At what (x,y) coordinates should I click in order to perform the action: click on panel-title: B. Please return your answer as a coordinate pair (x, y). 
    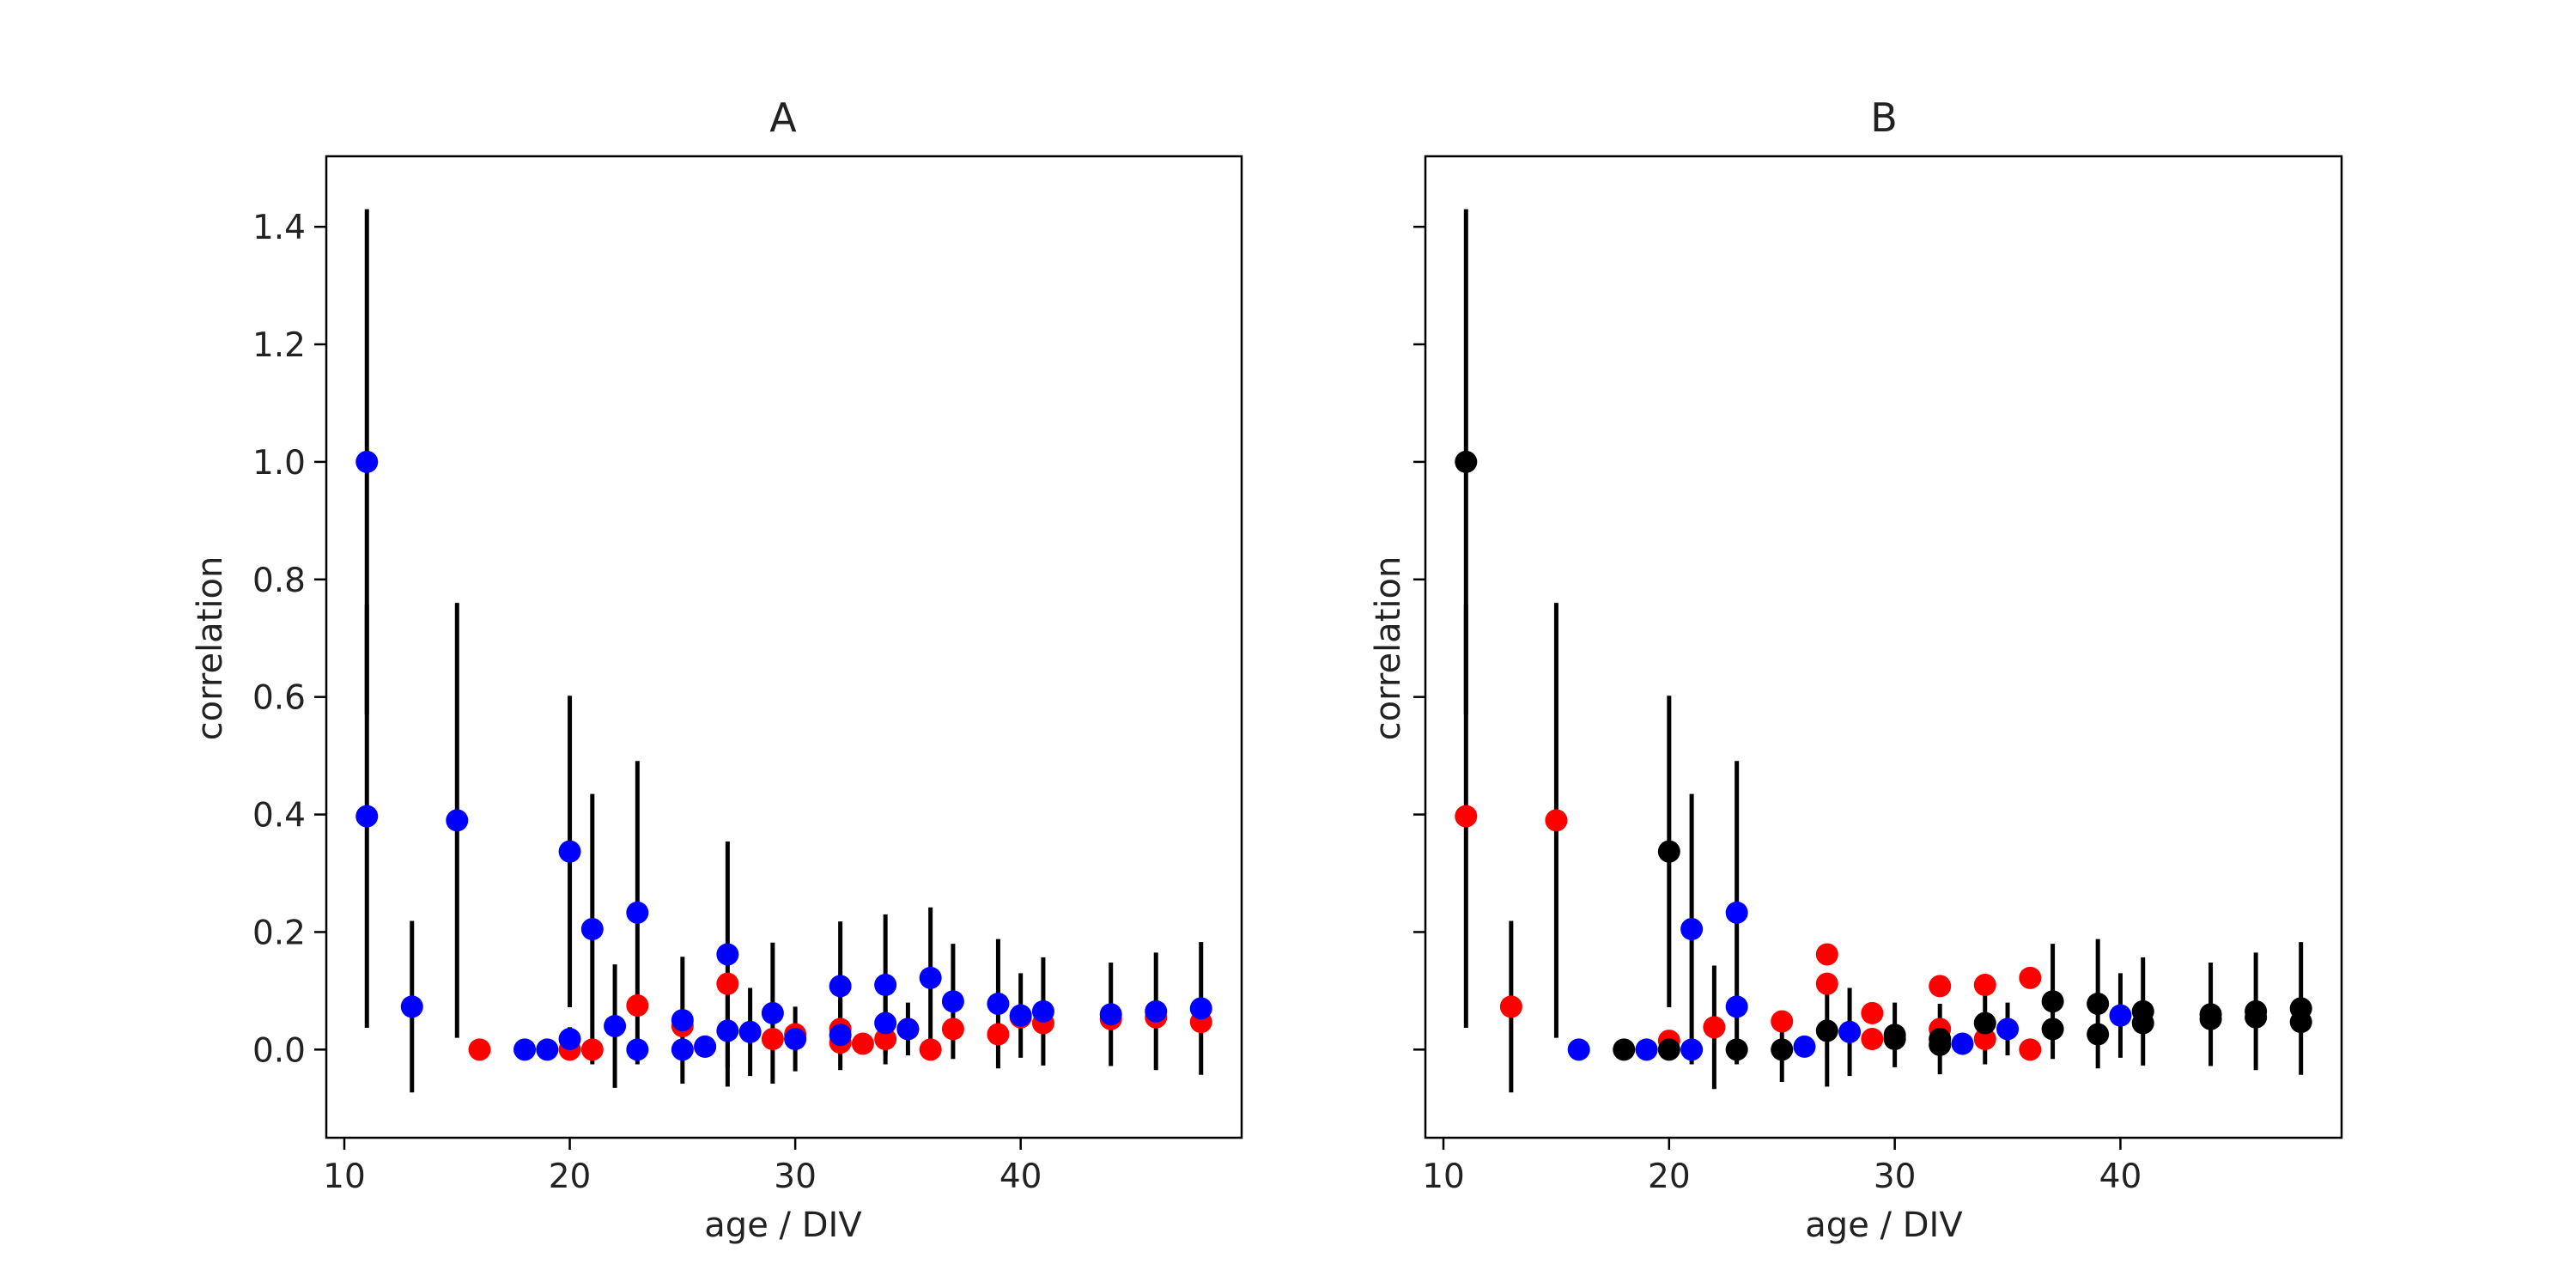
    Looking at the image, I should click on (1884, 117).